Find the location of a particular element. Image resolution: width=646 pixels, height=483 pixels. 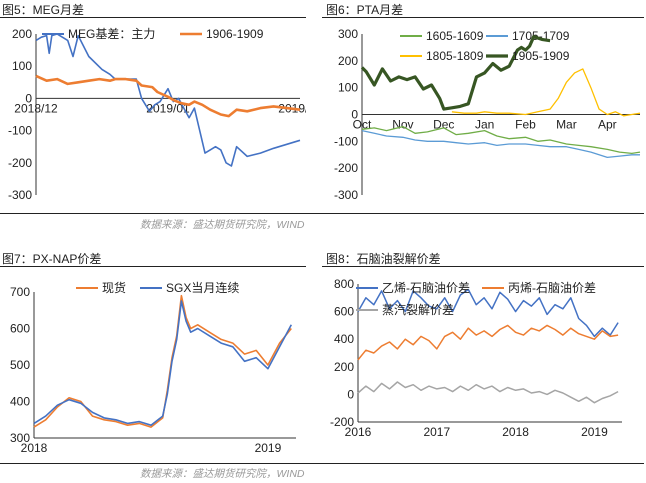

legend-entry: 1905-1909 is located at coordinates (528, 56).